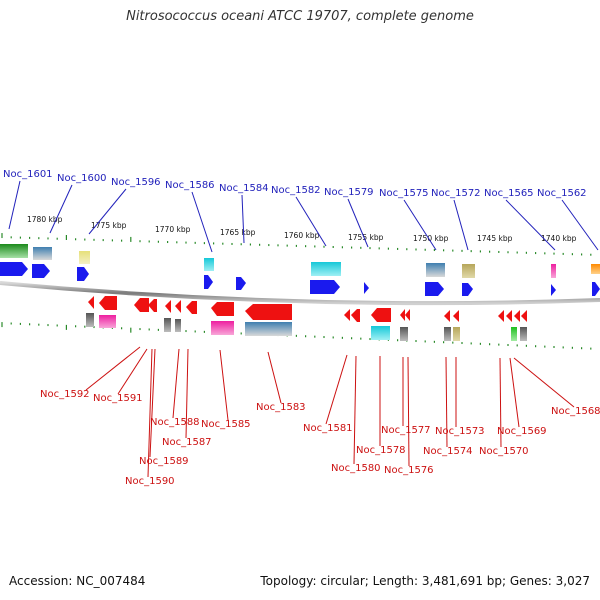 This screenshot has height=600, width=600. I want to click on gene-label: Noc_1569, so click(522, 431).